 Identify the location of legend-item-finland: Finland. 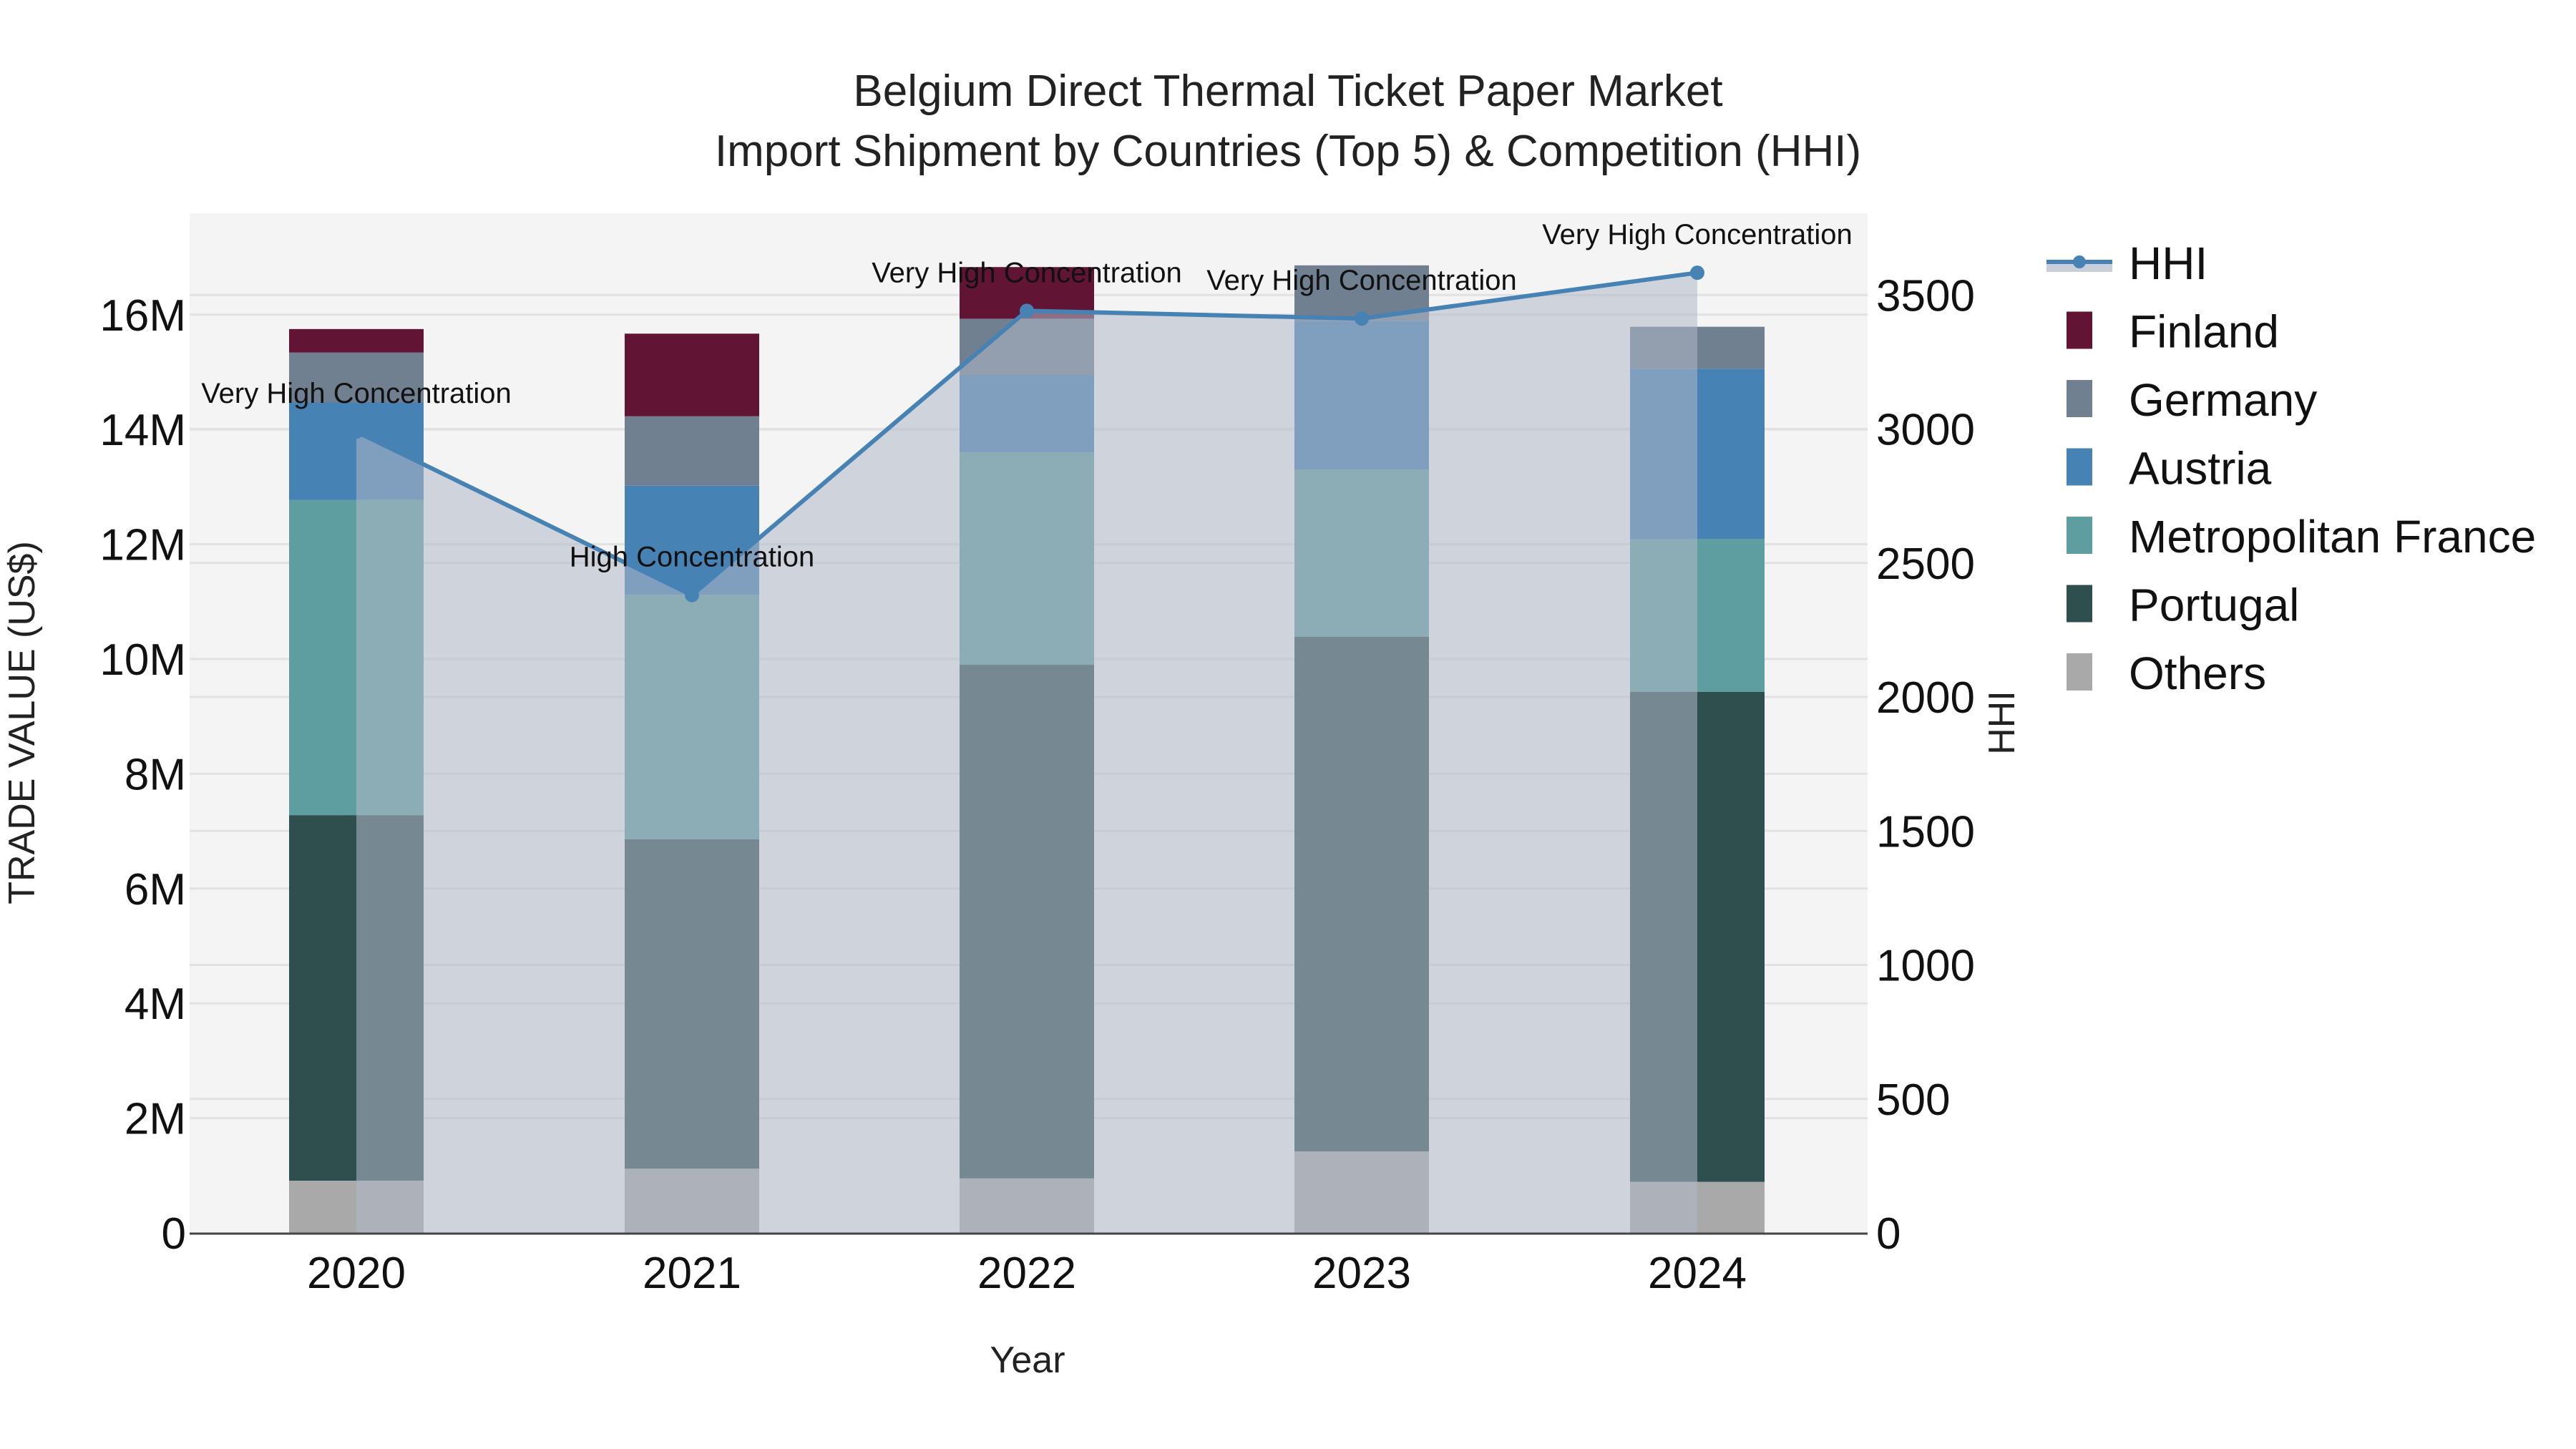
(2173, 332).